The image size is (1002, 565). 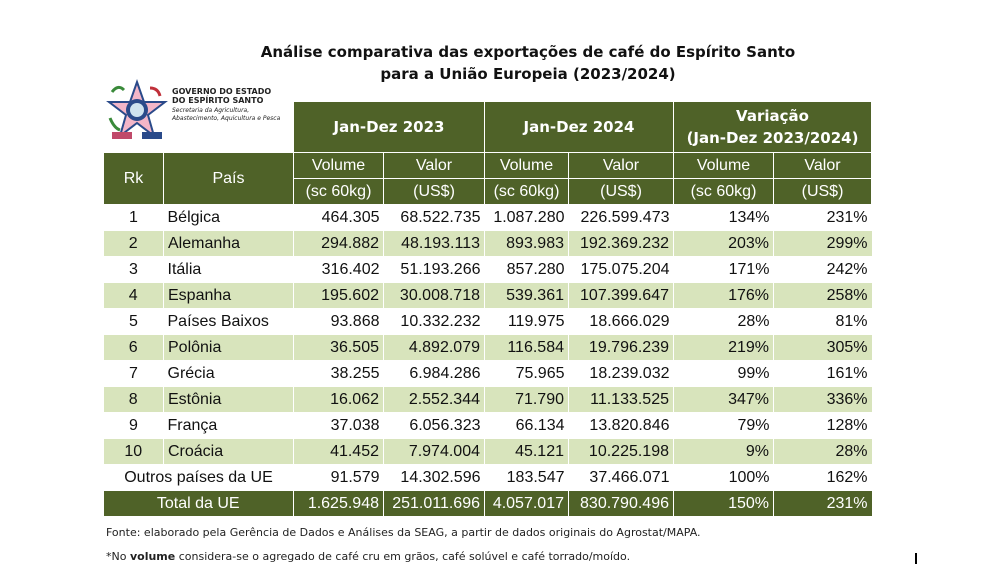 I want to click on cell-val23: 51.193.266, so click(x=434, y=269).